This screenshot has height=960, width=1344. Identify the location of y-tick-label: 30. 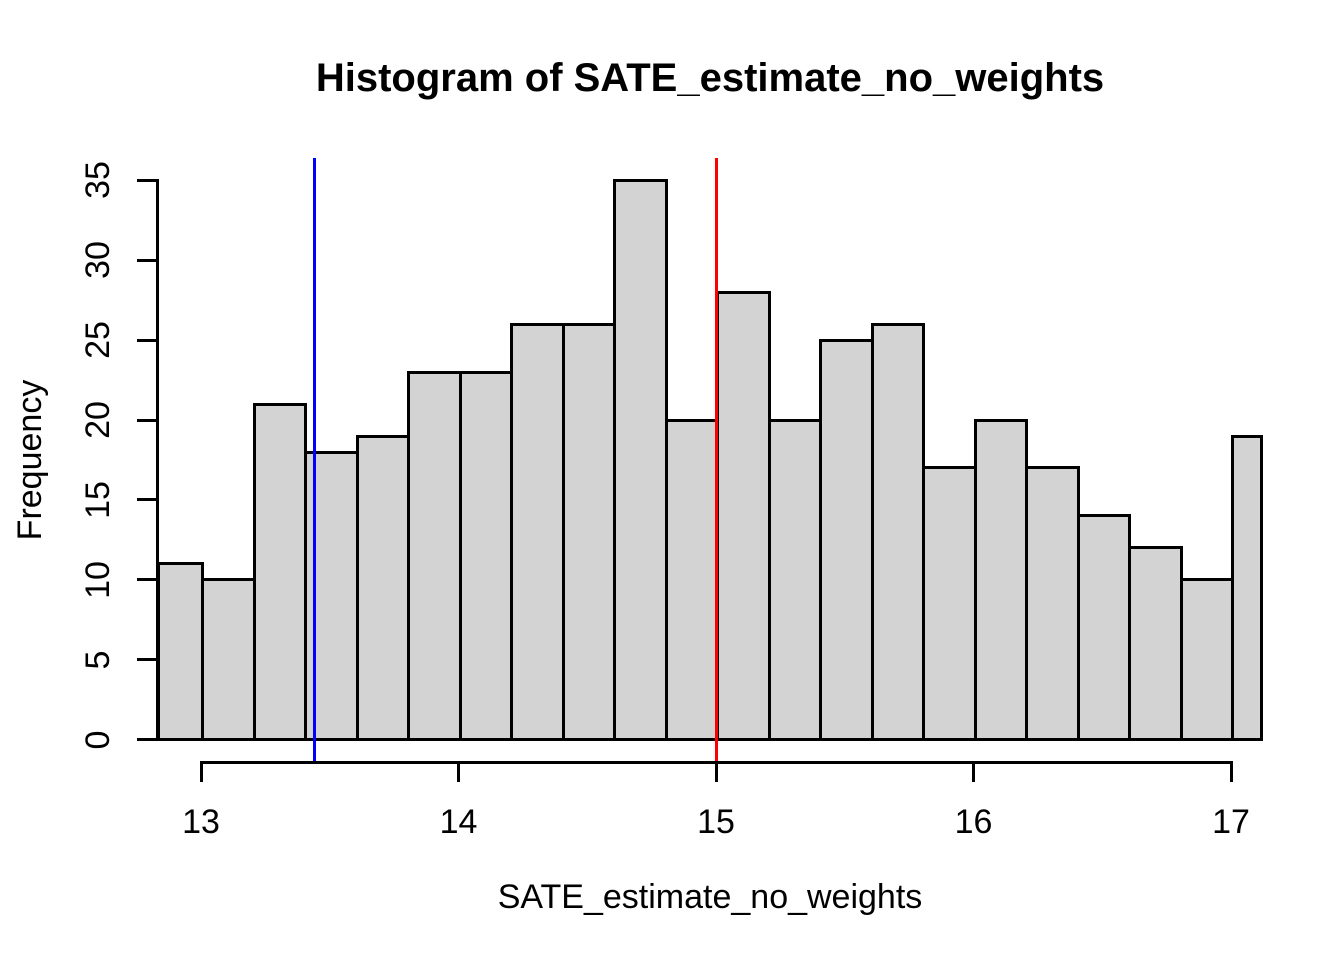
(98, 260).